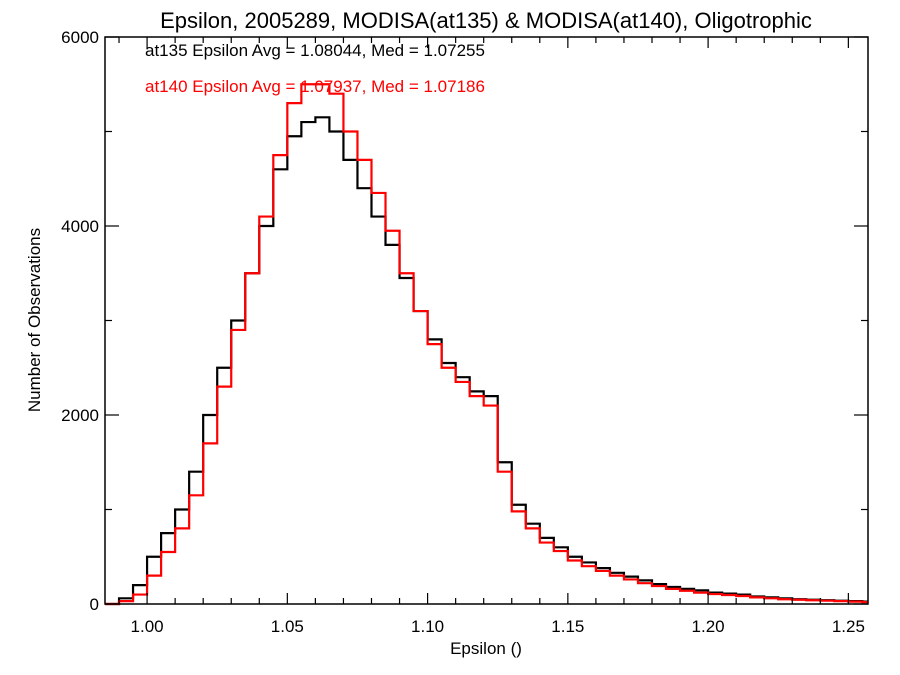  What do you see at coordinates (80, 226) in the screenshot?
I see `y-tick-label: 4000` at bounding box center [80, 226].